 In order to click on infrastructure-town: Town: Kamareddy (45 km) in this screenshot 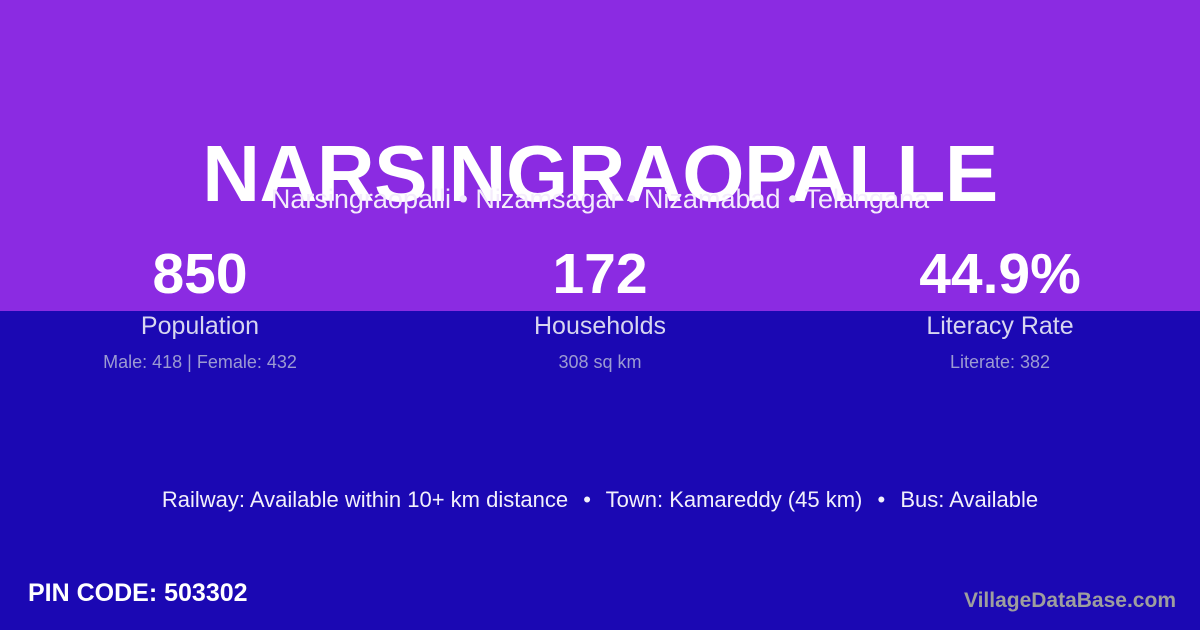, I will do `click(734, 499)`.